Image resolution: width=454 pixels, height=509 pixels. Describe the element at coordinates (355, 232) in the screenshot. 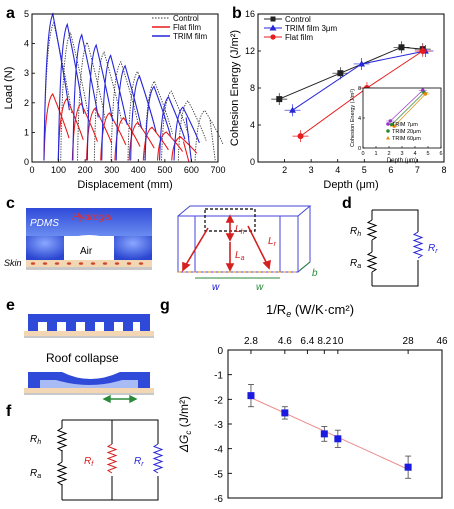

I see `label-d-rh: Rh` at that location.